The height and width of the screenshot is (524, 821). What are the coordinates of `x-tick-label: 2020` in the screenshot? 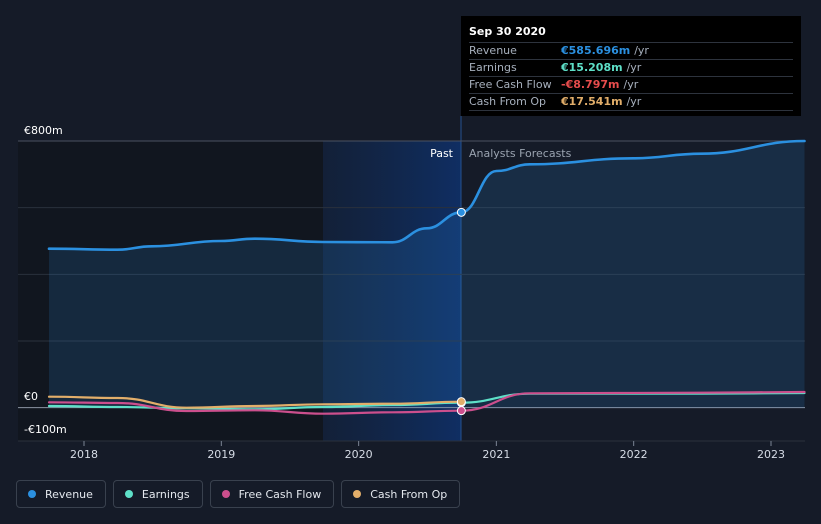 It's located at (359, 454).